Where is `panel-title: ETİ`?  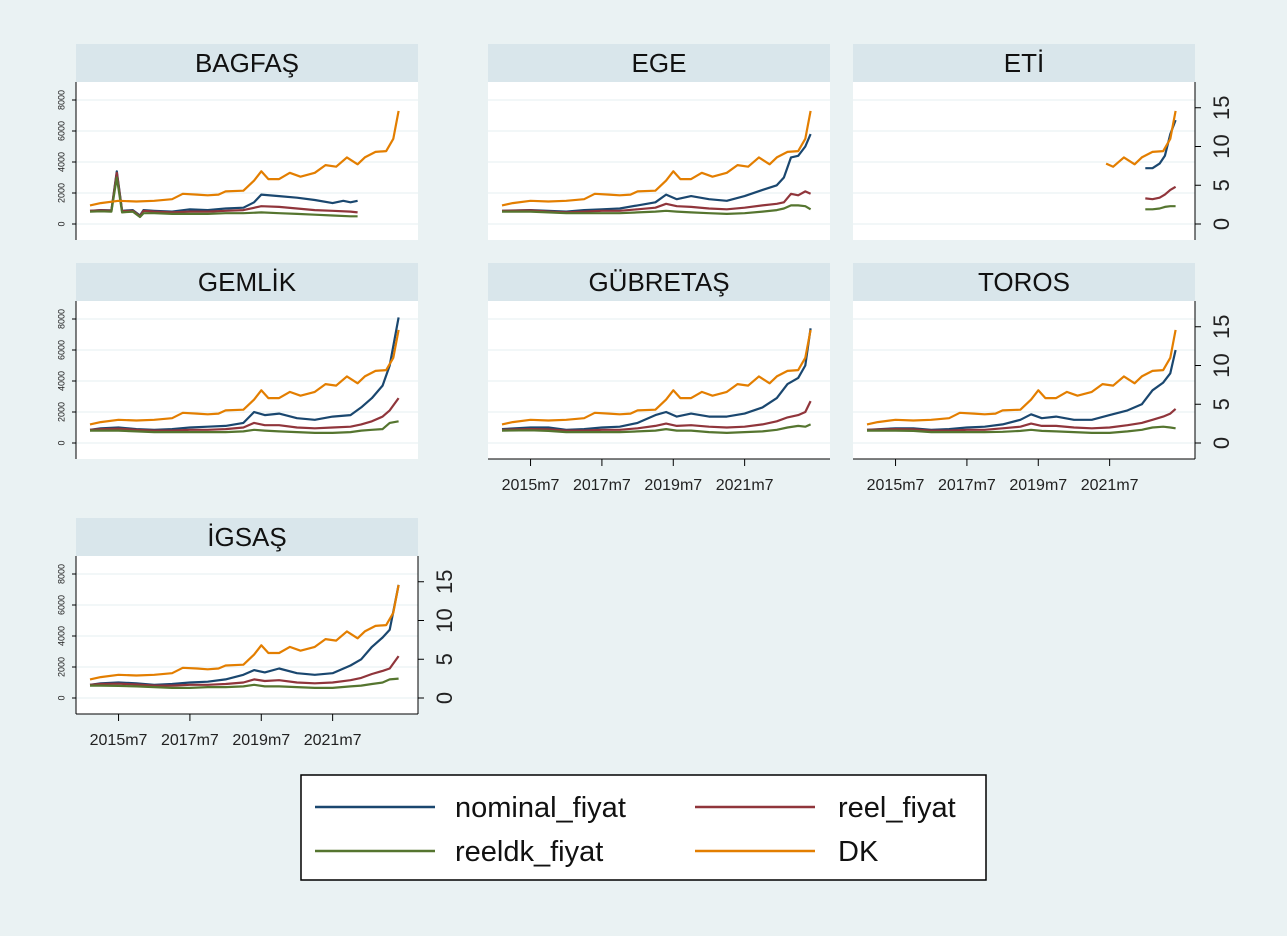 panel-title: ETİ is located at coordinates (1024, 63).